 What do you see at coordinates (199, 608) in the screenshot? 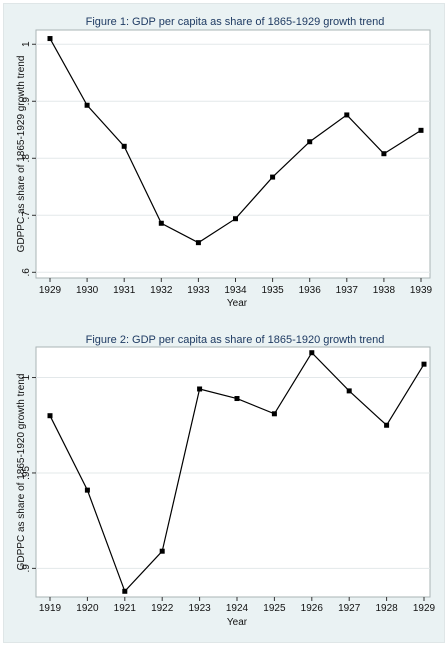
I see `x-tick-label: 1923` at bounding box center [199, 608].